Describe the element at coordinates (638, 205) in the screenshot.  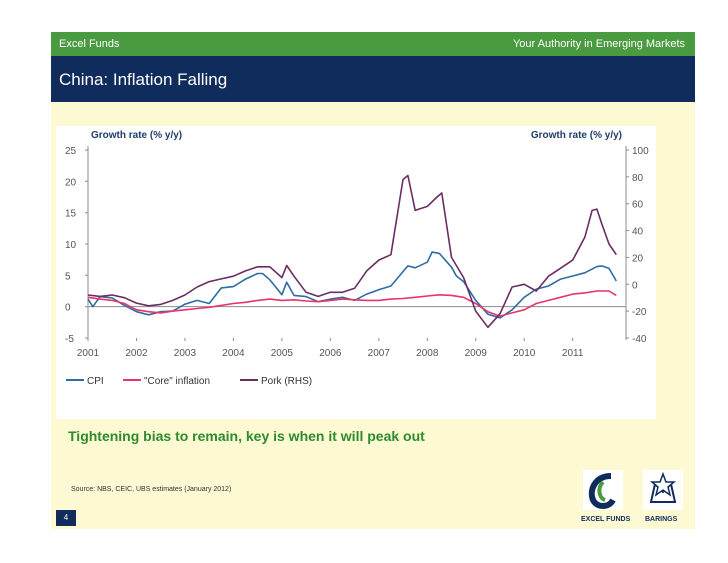
I see `right-tick-label: 60` at that location.